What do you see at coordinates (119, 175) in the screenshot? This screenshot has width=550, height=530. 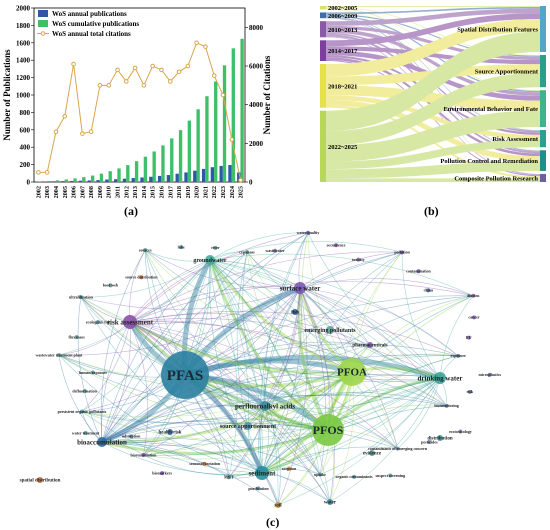 I see `bar-cumulative-2011` at bounding box center [119, 175].